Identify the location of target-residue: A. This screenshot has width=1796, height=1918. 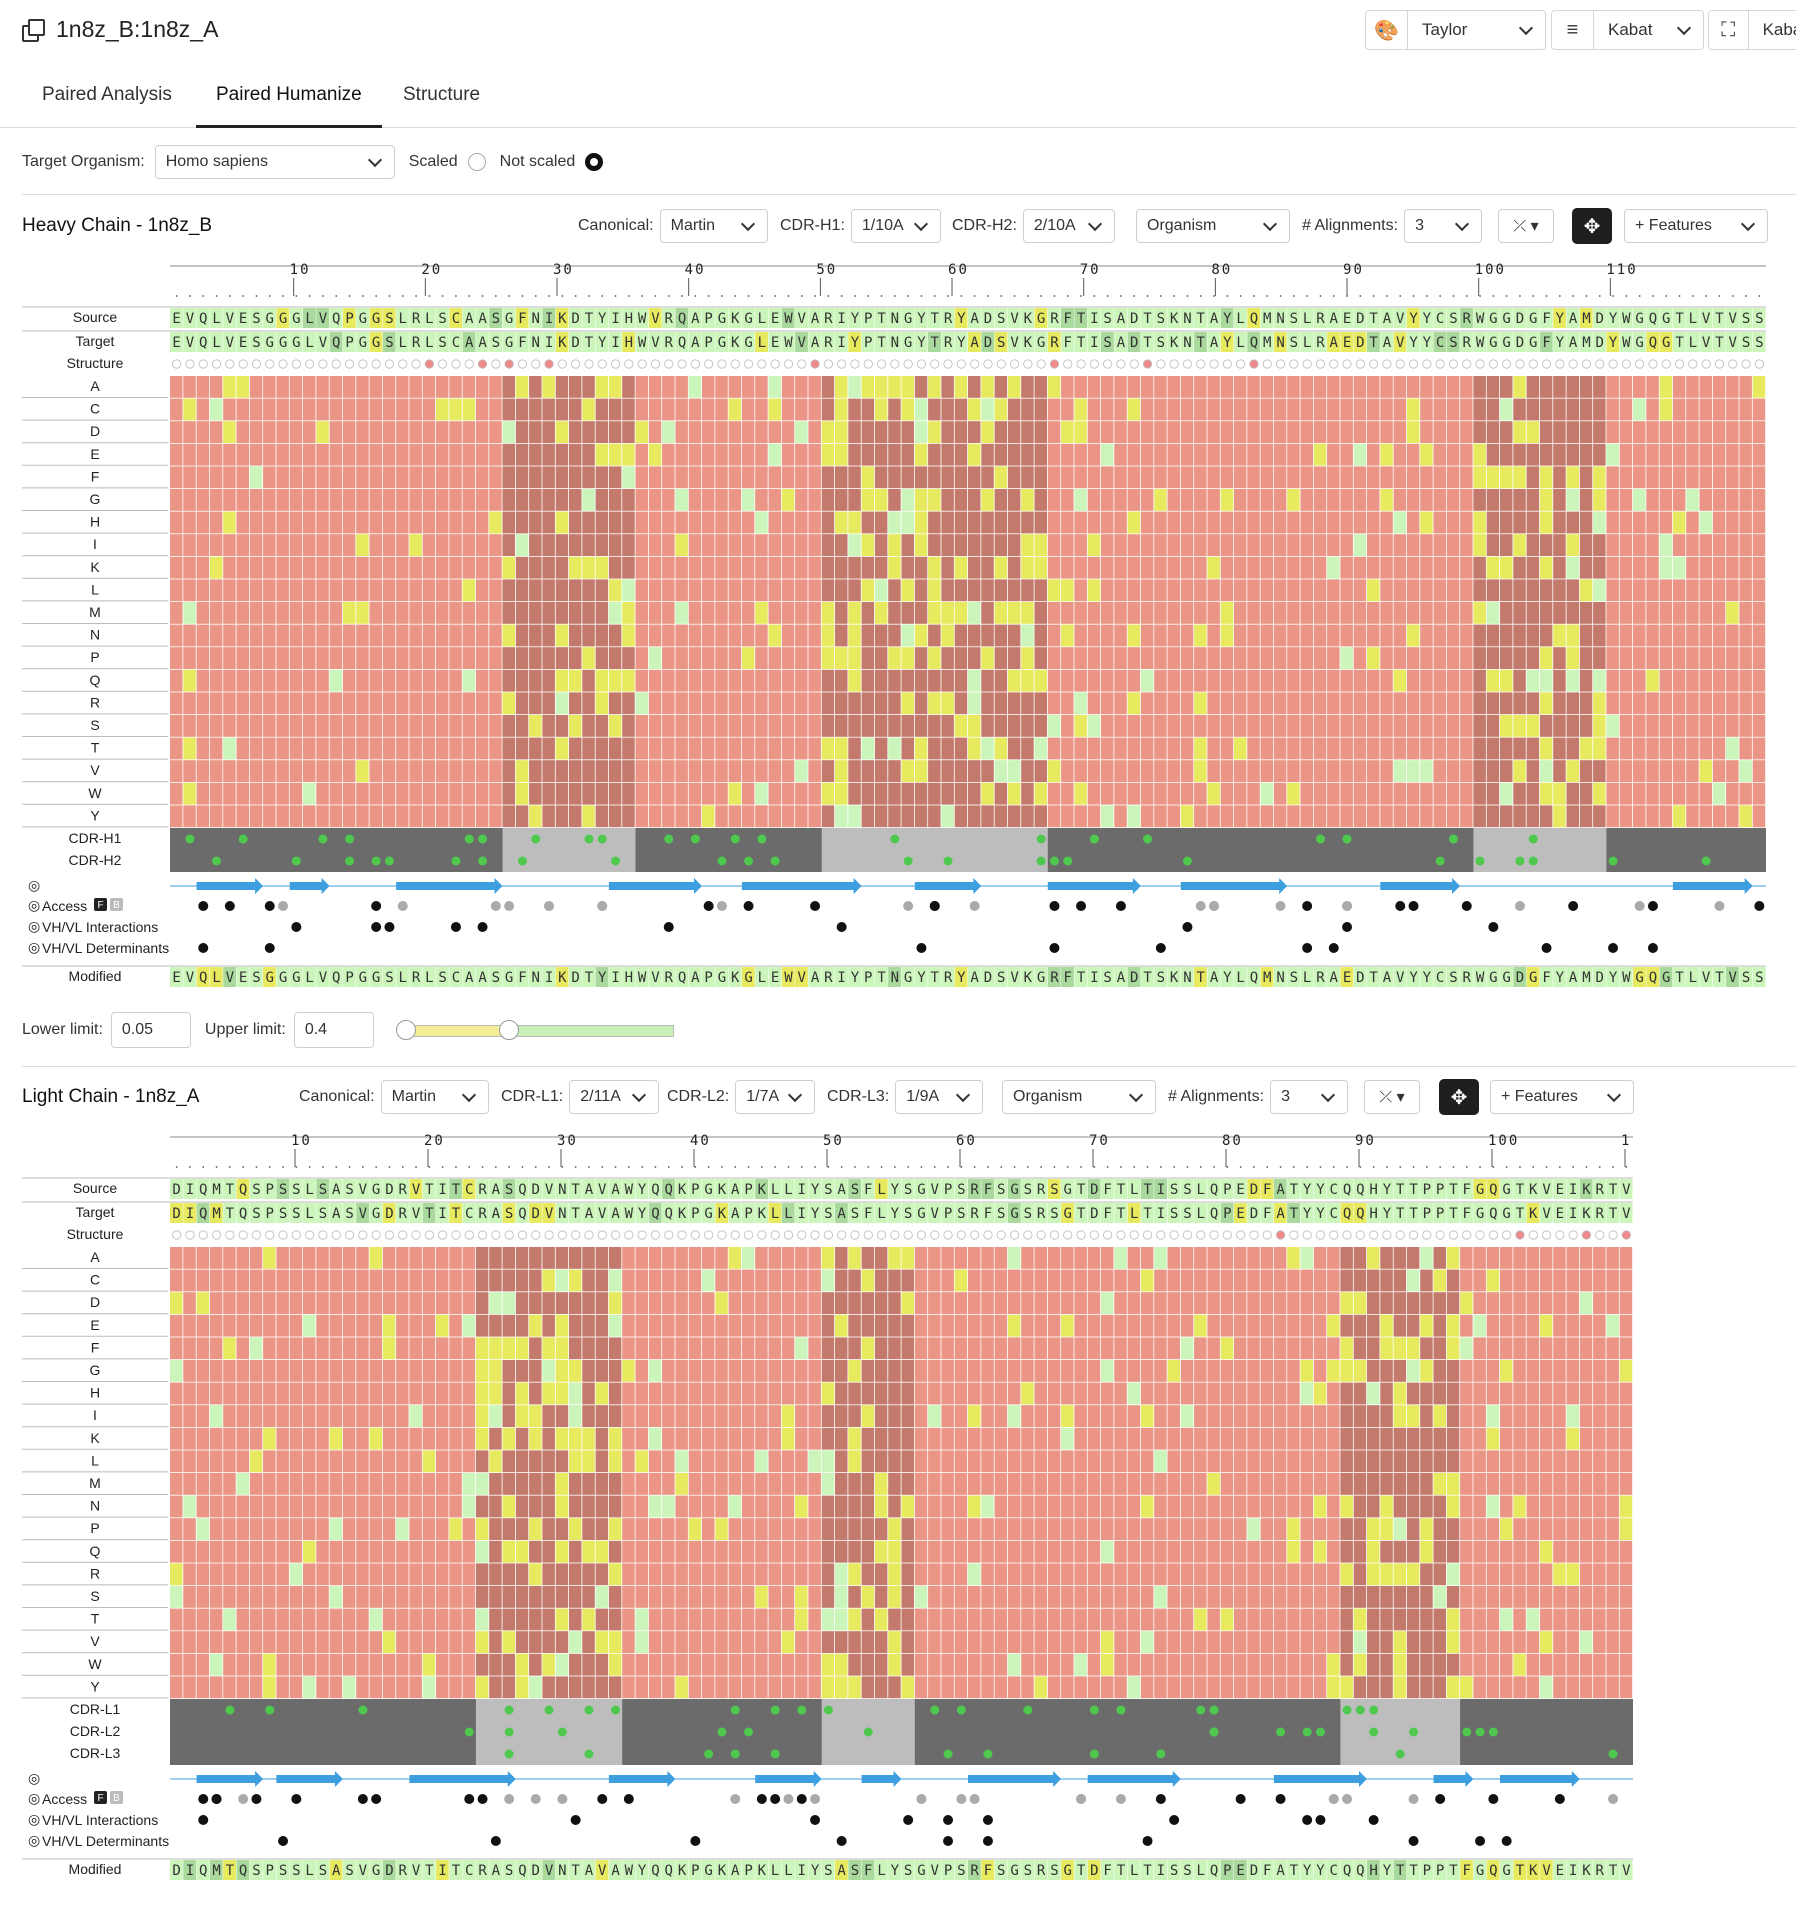
(1214, 343).